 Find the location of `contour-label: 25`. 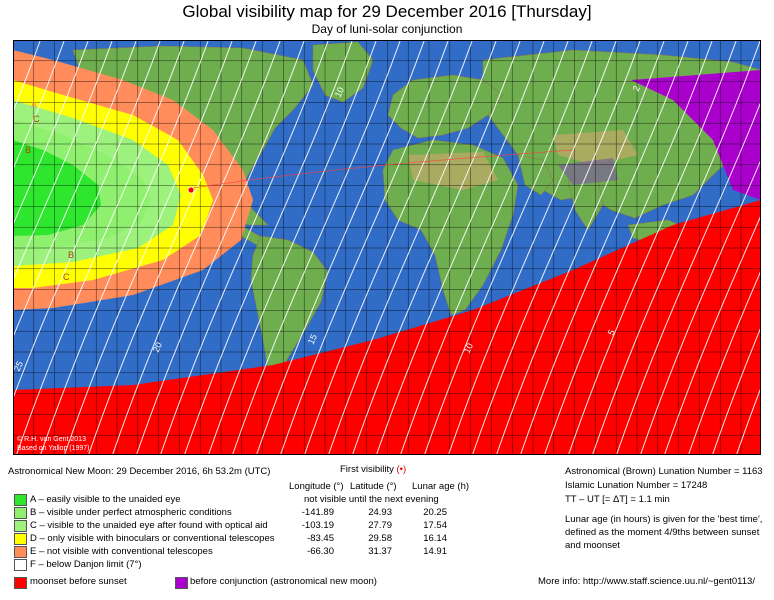

contour-label: 25 is located at coordinates (19, 366).